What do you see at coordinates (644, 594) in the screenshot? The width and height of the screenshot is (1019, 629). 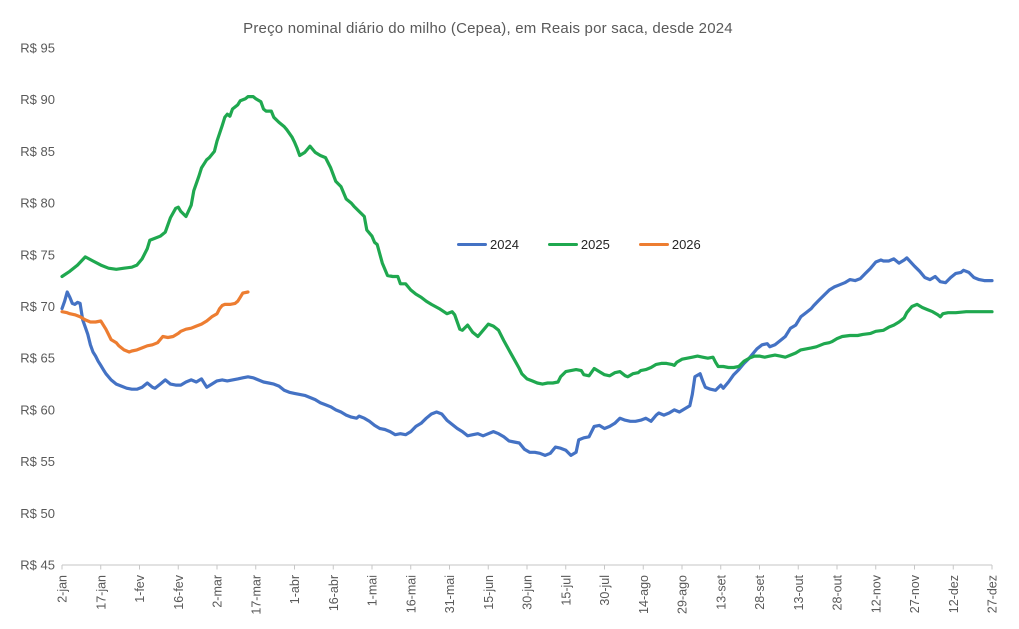 I see `x-tick-label: 14-ago` at bounding box center [644, 594].